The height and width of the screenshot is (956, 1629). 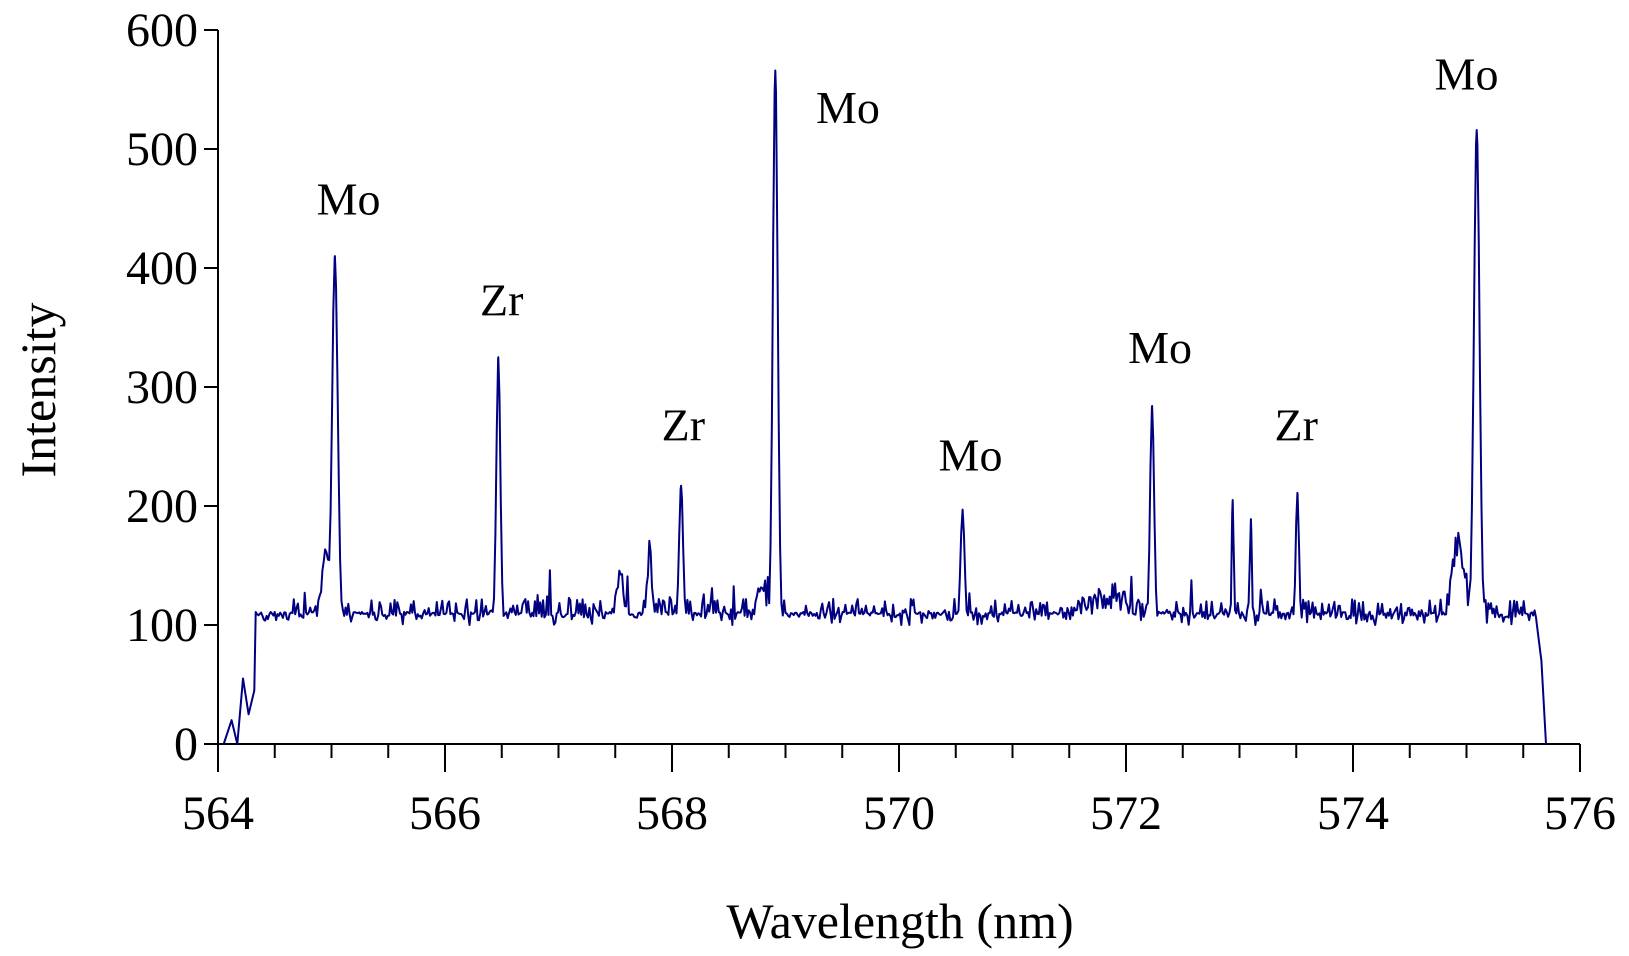 What do you see at coordinates (186, 744) in the screenshot?
I see `y-tick-label: 0` at bounding box center [186, 744].